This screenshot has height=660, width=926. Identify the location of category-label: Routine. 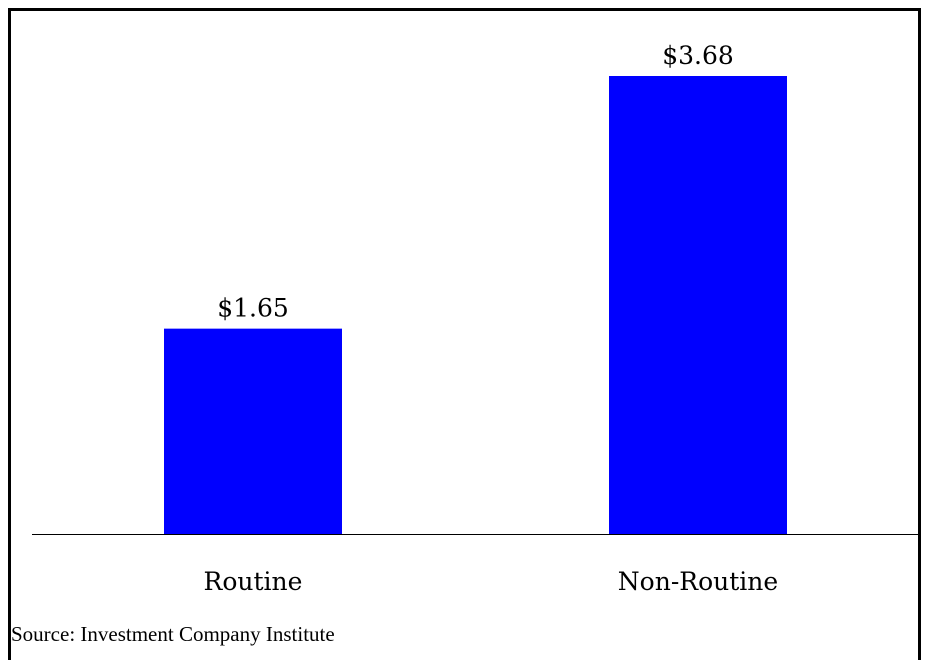
(253, 581).